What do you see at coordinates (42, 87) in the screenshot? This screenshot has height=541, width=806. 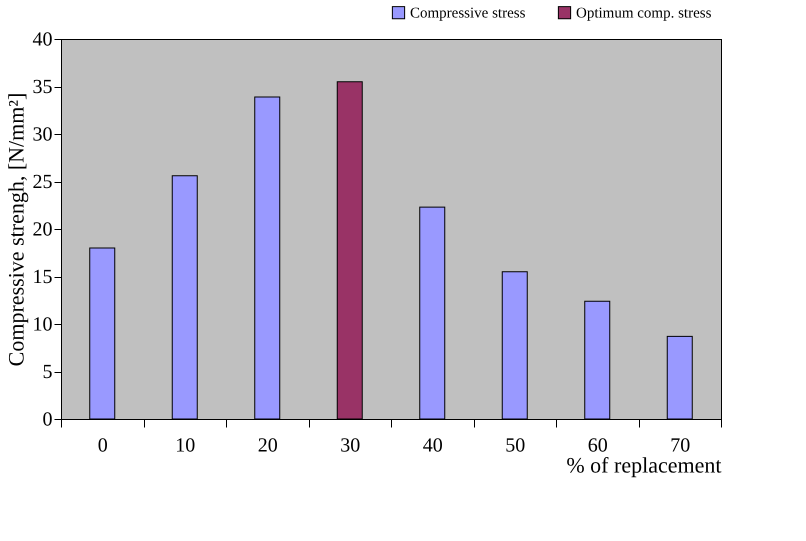 I see `y-tick-label: 35` at bounding box center [42, 87].